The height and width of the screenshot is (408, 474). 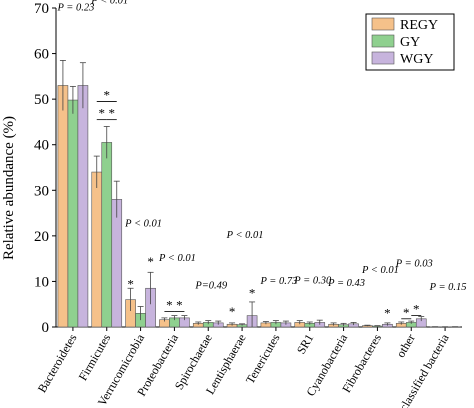 I want to click on legend: REGY GY WGY, so click(x=410, y=42).